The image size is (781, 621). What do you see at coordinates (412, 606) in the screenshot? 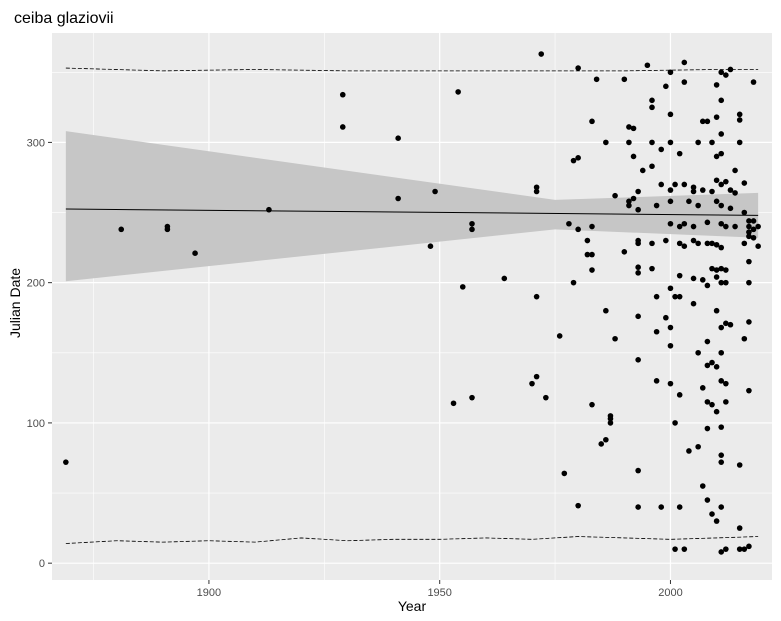
I see `x-axis-title: Year` at bounding box center [412, 606].